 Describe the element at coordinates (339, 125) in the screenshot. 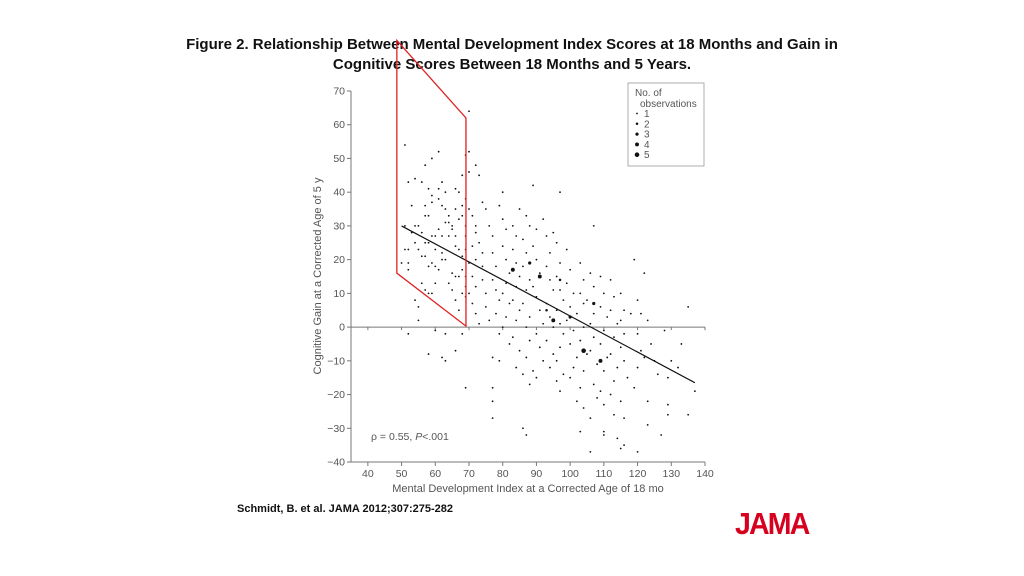

I see `y-tick-label: 60` at that location.